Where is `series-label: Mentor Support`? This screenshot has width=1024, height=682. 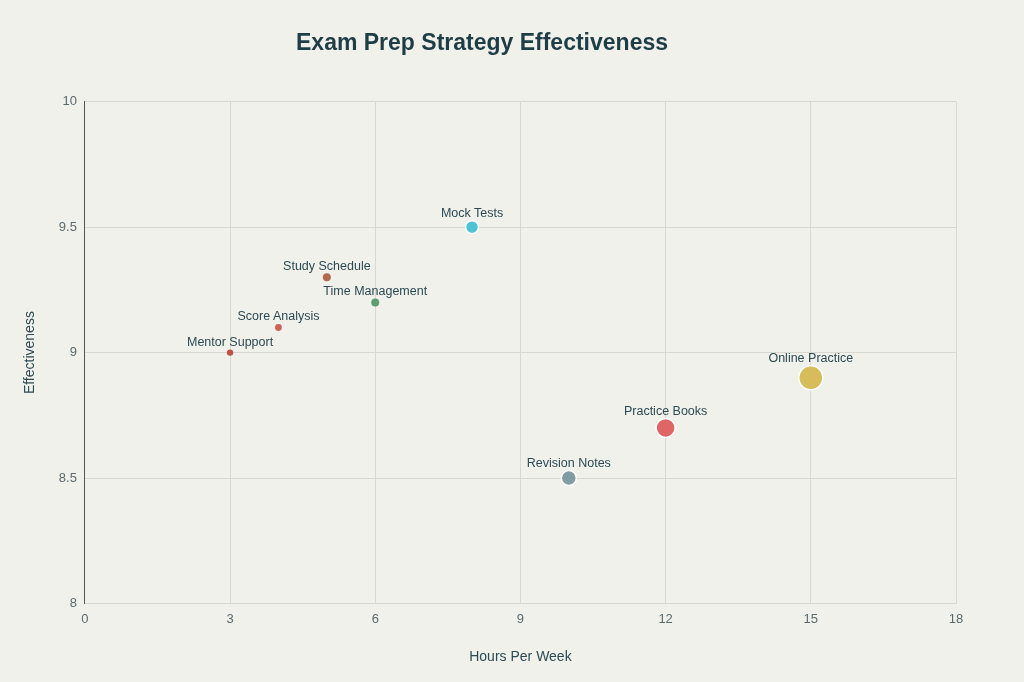
series-label: Mentor Support is located at coordinates (230, 341).